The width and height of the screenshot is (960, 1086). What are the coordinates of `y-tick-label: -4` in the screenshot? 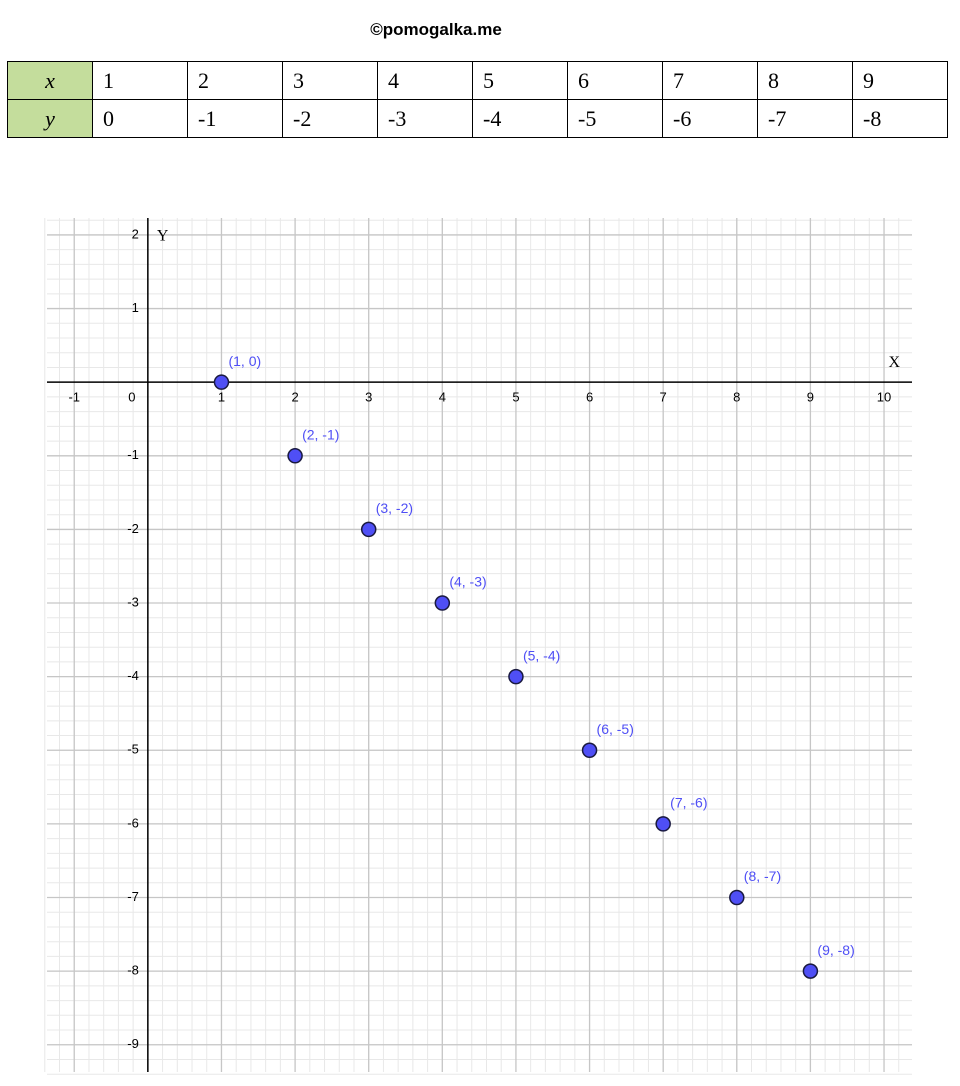 It's located at (133, 675).